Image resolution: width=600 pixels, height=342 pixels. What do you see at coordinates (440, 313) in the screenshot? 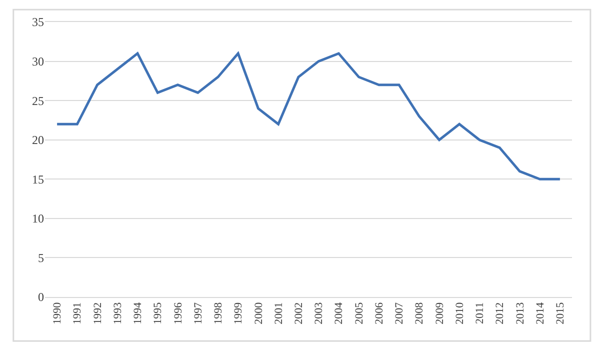
I see `x-tick-label: 2009` at bounding box center [440, 313].